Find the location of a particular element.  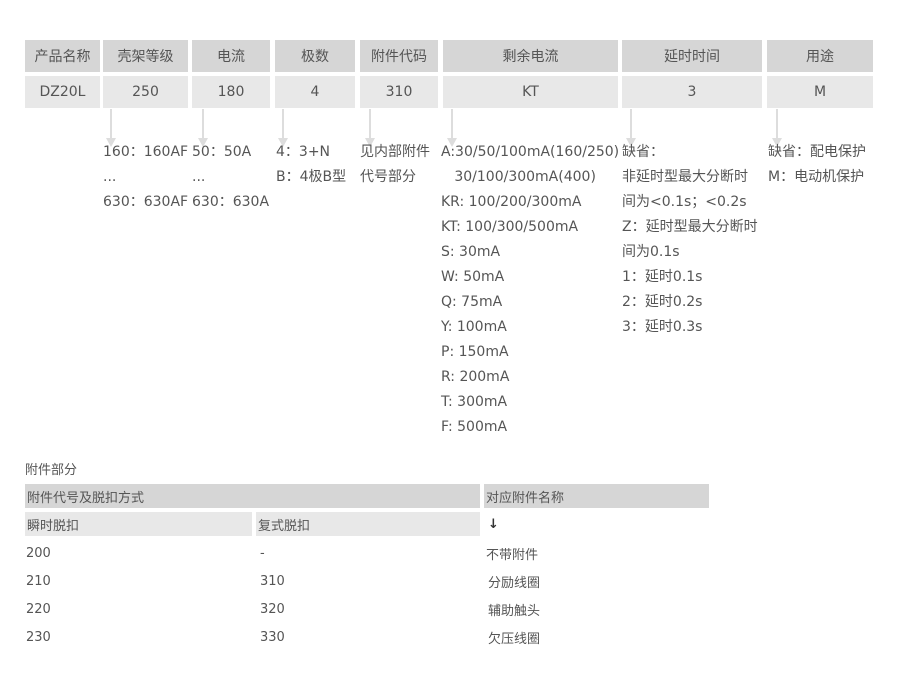

accessory-name: 辅助触头 is located at coordinates (514, 611).